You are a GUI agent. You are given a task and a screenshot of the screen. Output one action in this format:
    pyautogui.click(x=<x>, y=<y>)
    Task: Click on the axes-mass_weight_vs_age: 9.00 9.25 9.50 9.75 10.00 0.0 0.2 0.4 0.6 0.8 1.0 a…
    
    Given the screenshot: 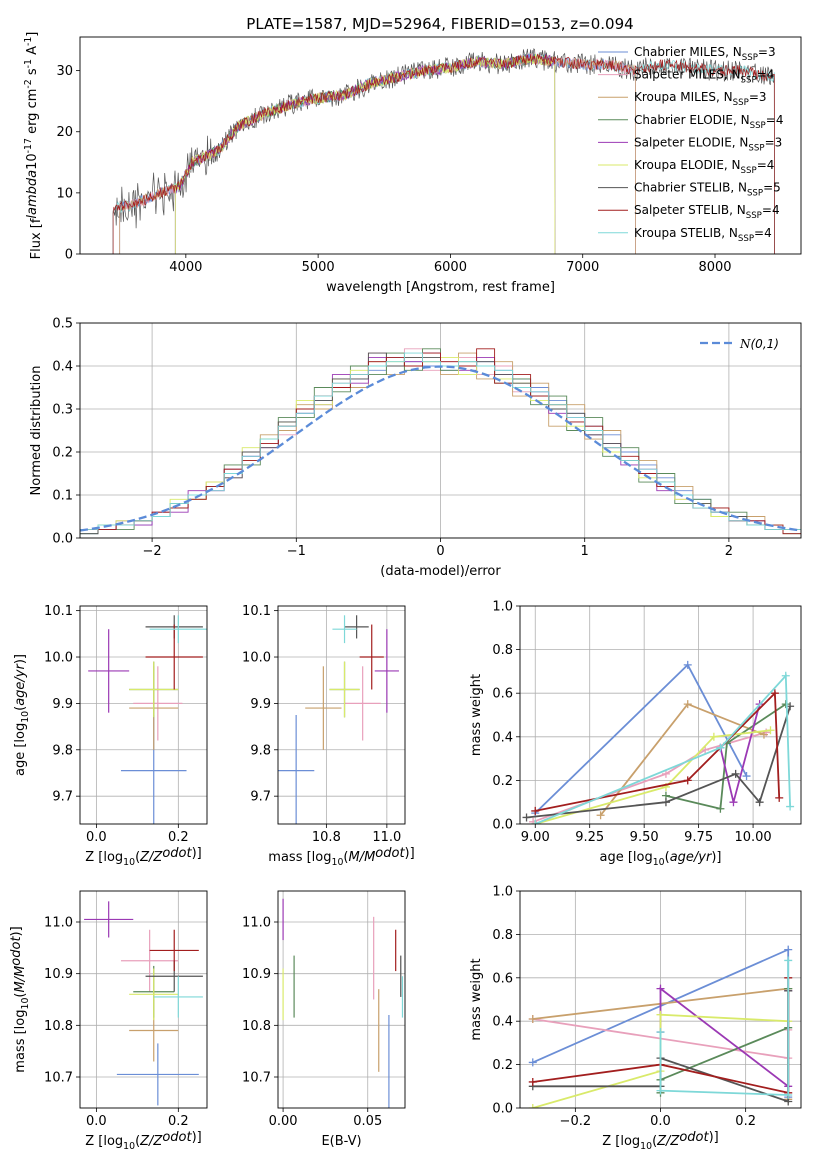 What is the action you would take?
    pyautogui.click(x=635, y=734)
    